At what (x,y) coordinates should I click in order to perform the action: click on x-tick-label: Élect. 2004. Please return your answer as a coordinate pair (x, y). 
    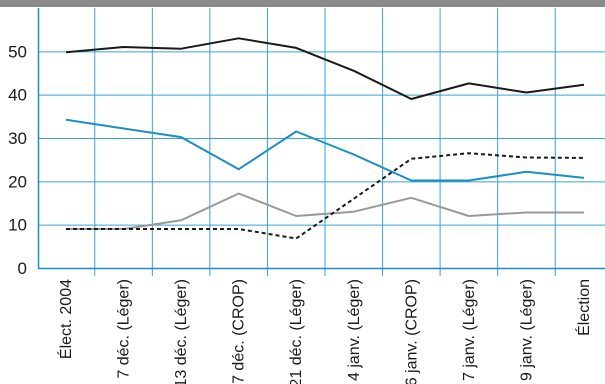
    Looking at the image, I should click on (65, 319).